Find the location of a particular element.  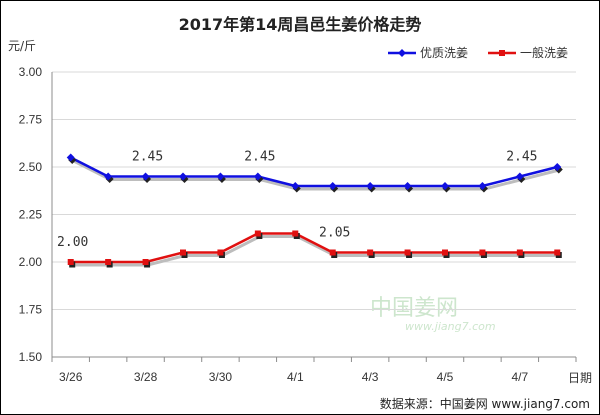

watermark-url: www.jiang7.com is located at coordinates (450, 326).